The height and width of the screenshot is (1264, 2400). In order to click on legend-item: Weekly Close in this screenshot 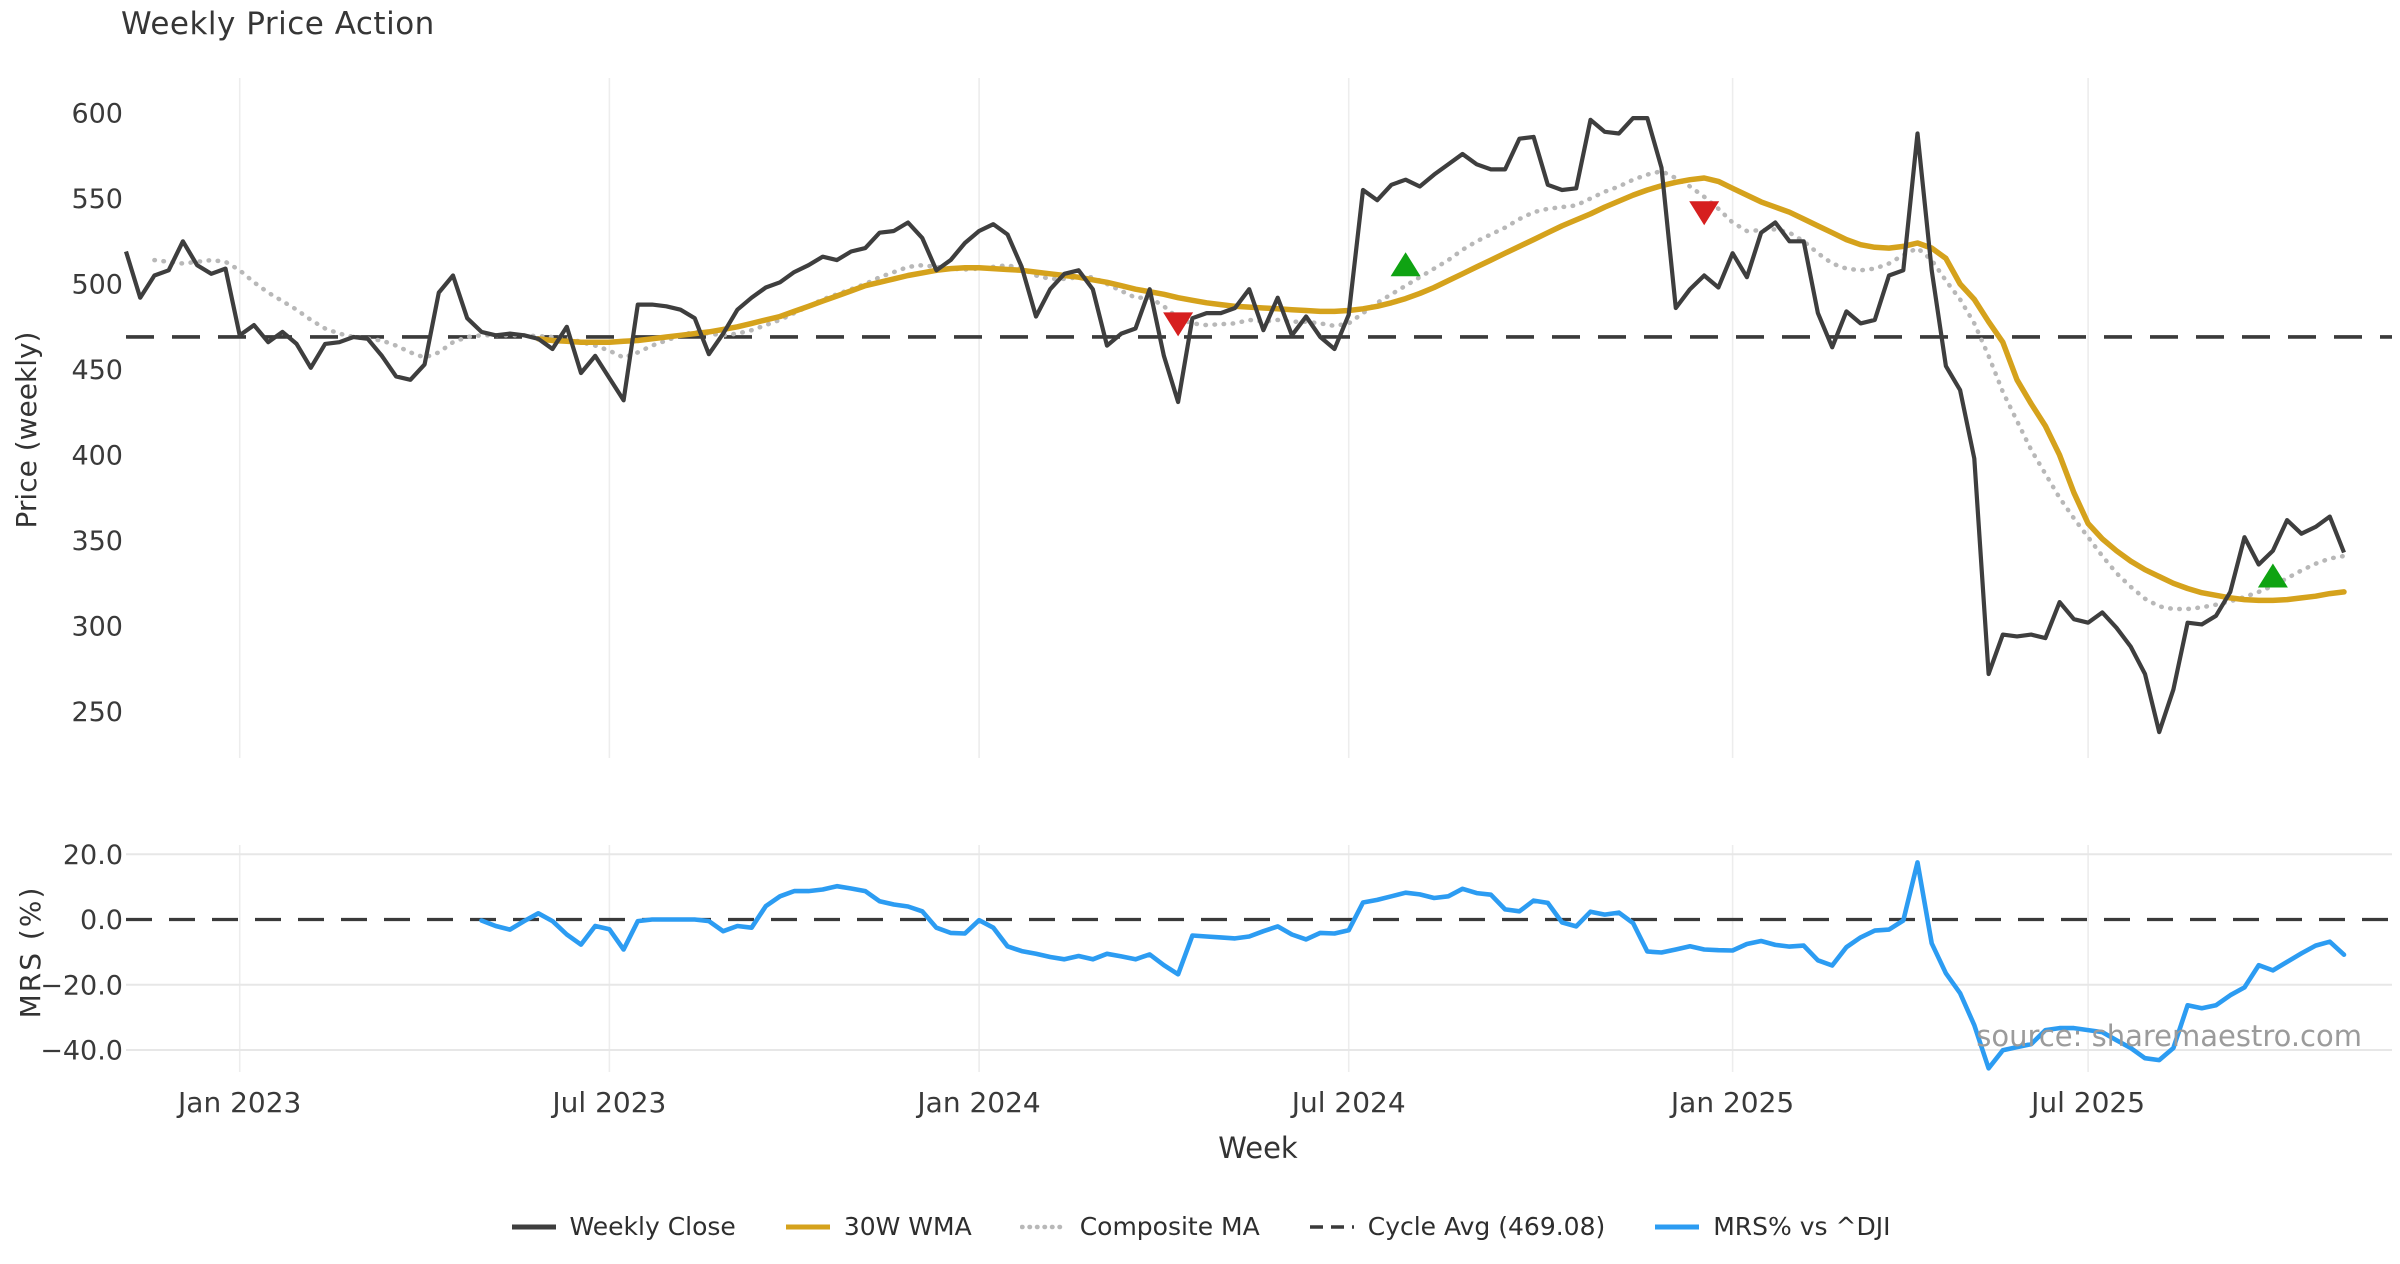, I will do `click(623, 1226)`.